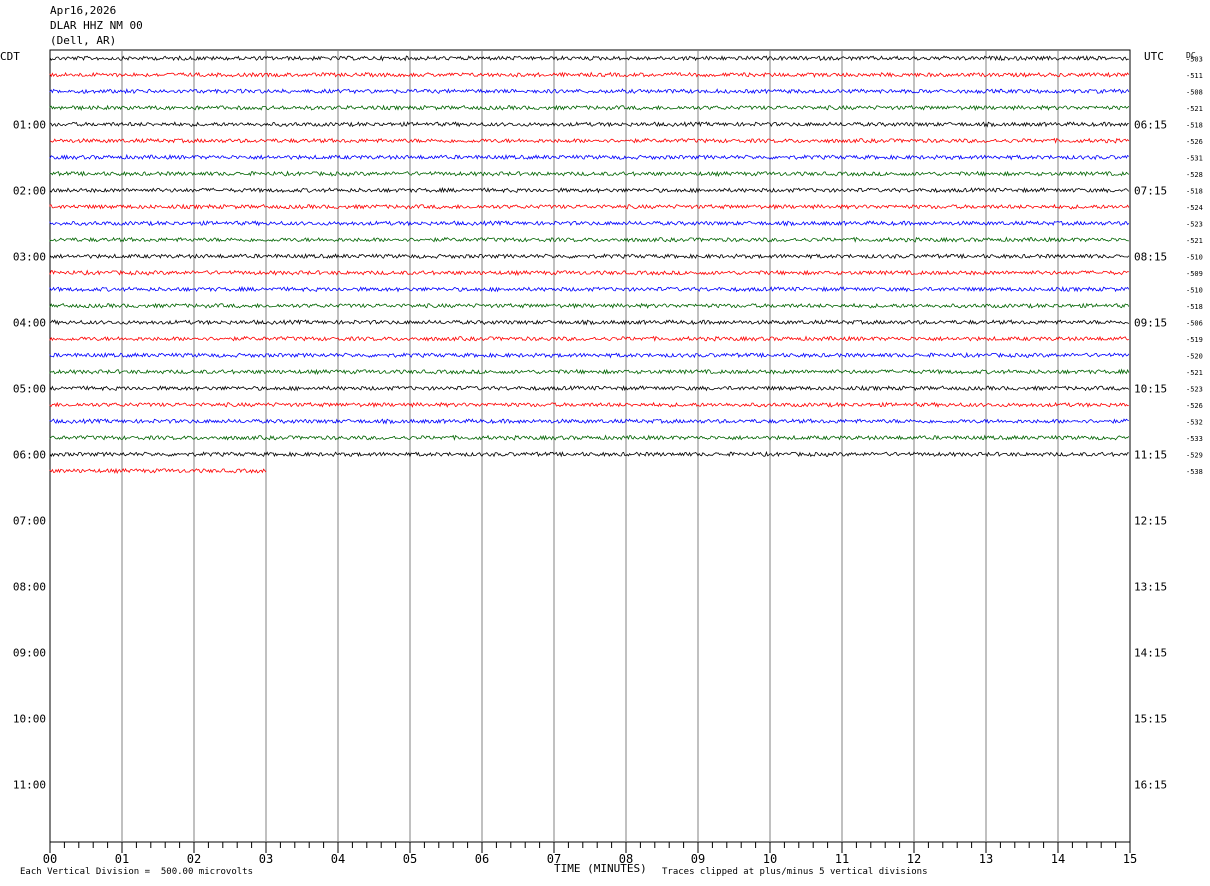 This screenshot has height=886, width=1210. Describe the element at coordinates (842, 859) in the screenshot. I see `x-tick-label: 11` at that location.